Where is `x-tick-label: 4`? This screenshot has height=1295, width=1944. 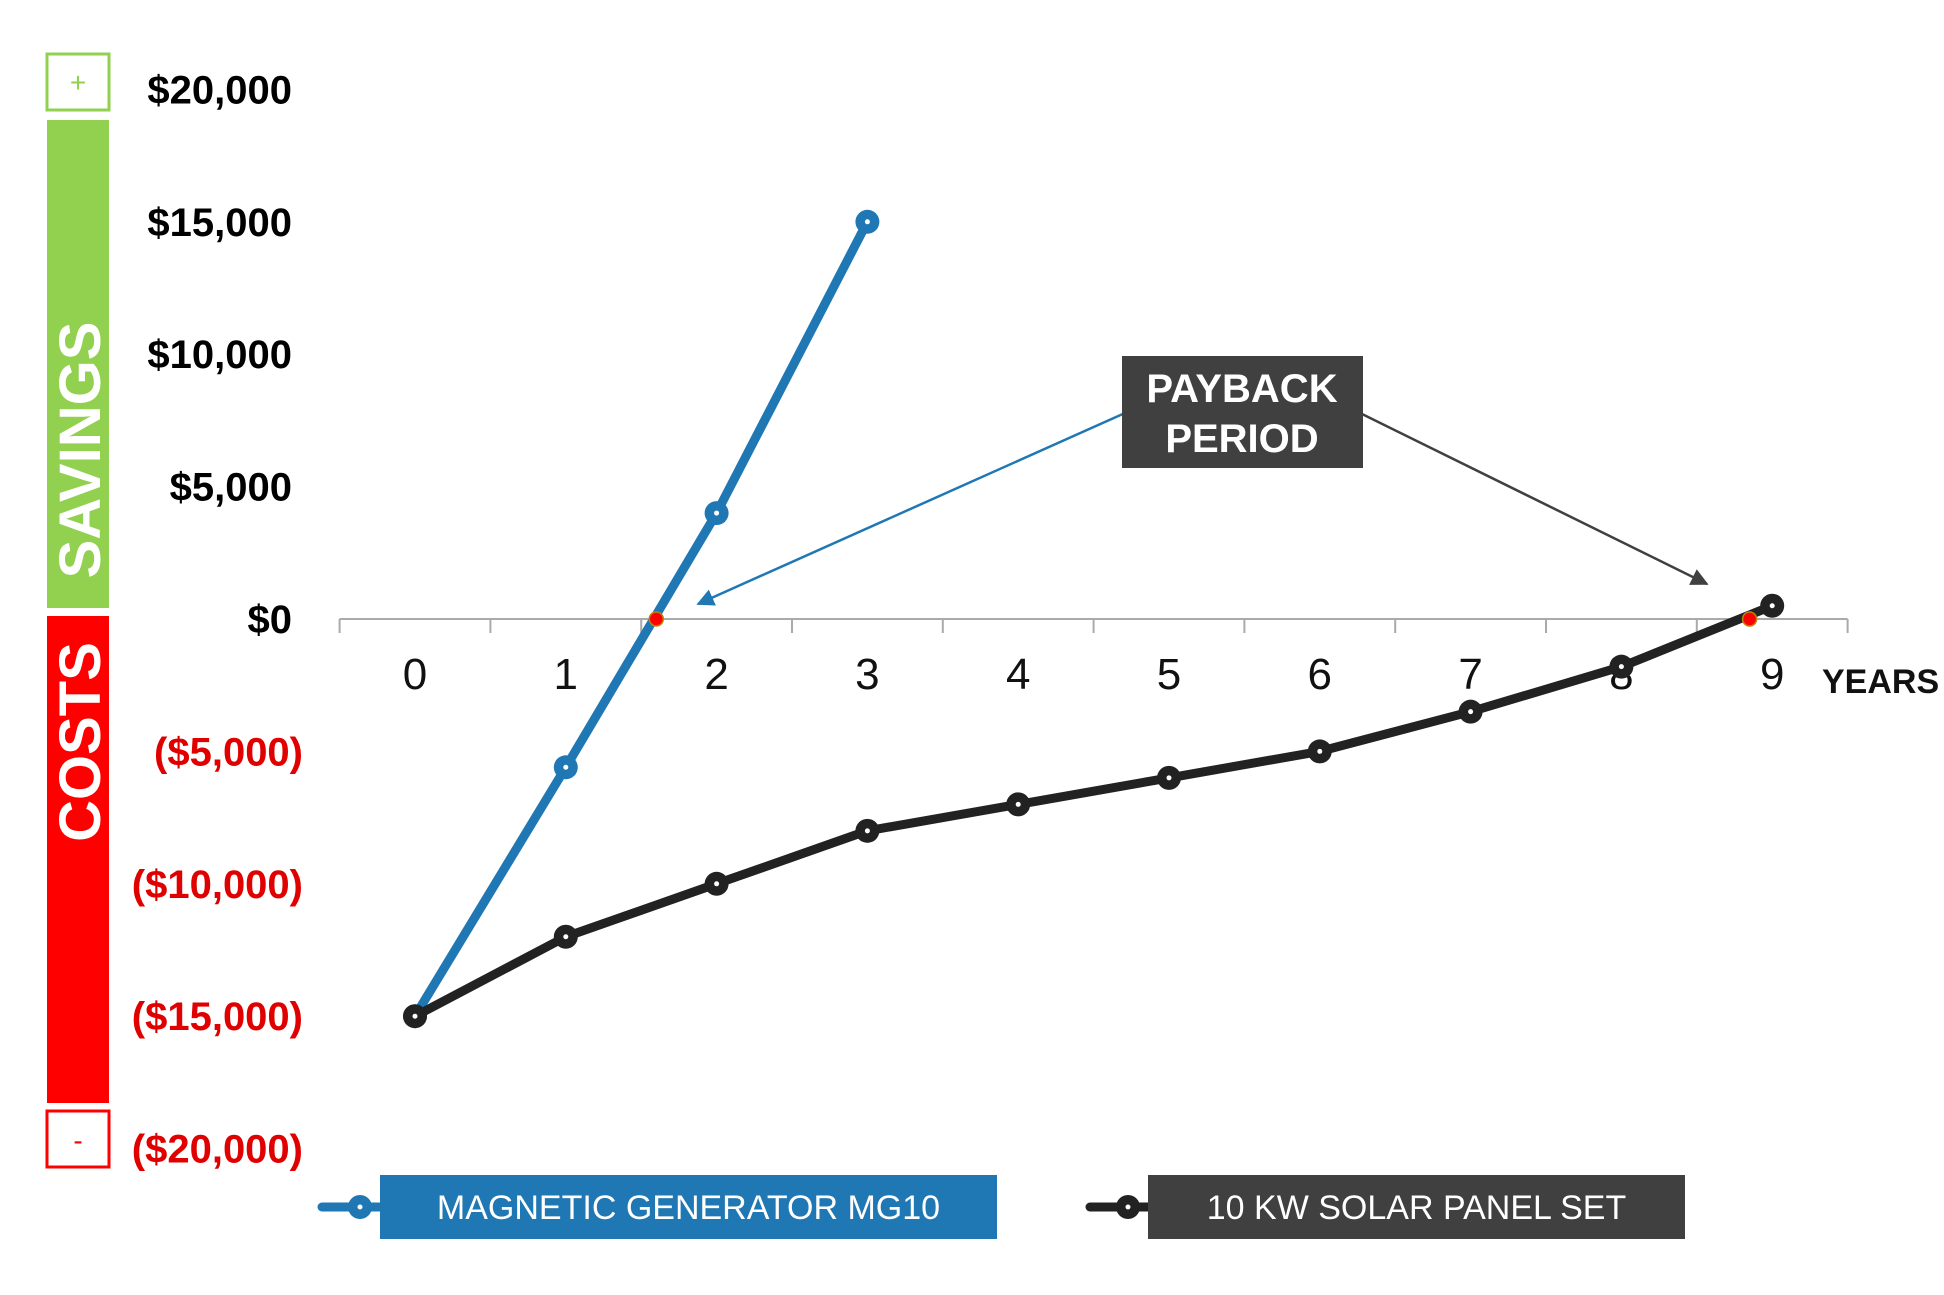
x-tick-label: 4 is located at coordinates (1018, 674).